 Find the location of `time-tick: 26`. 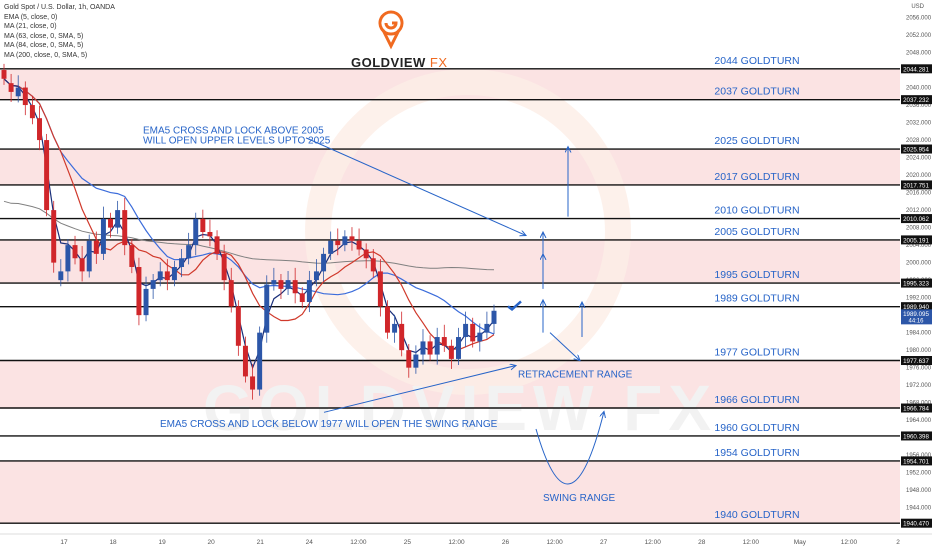

time-tick: 26 is located at coordinates (506, 542).